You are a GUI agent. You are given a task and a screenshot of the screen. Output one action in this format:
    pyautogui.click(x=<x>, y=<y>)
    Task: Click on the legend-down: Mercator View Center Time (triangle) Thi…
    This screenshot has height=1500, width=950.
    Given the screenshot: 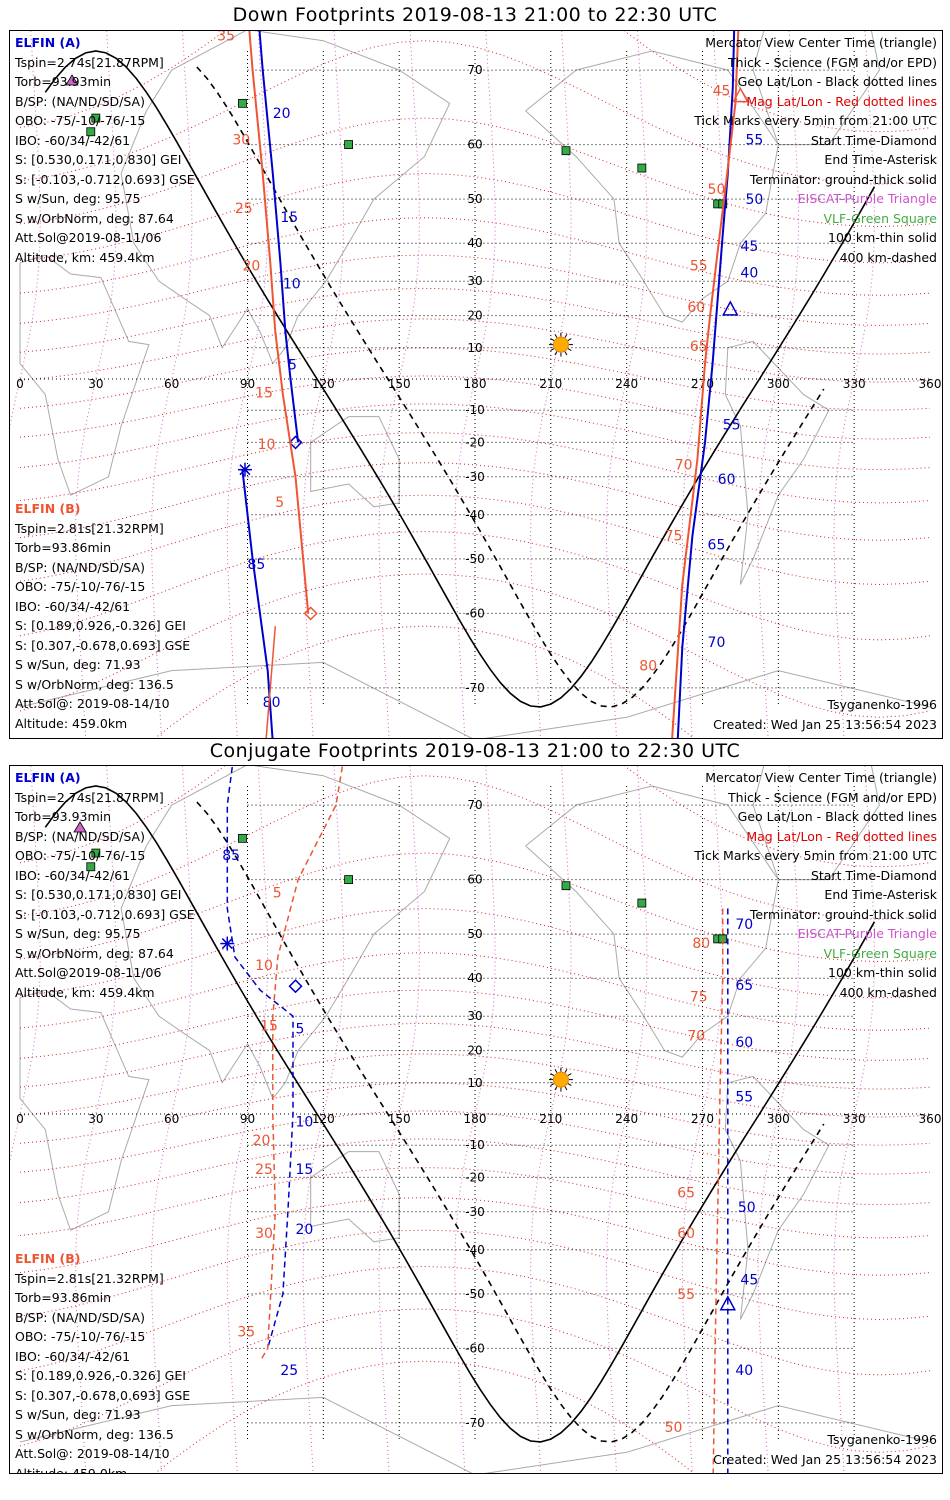 What is the action you would take?
    pyautogui.click(x=815, y=150)
    